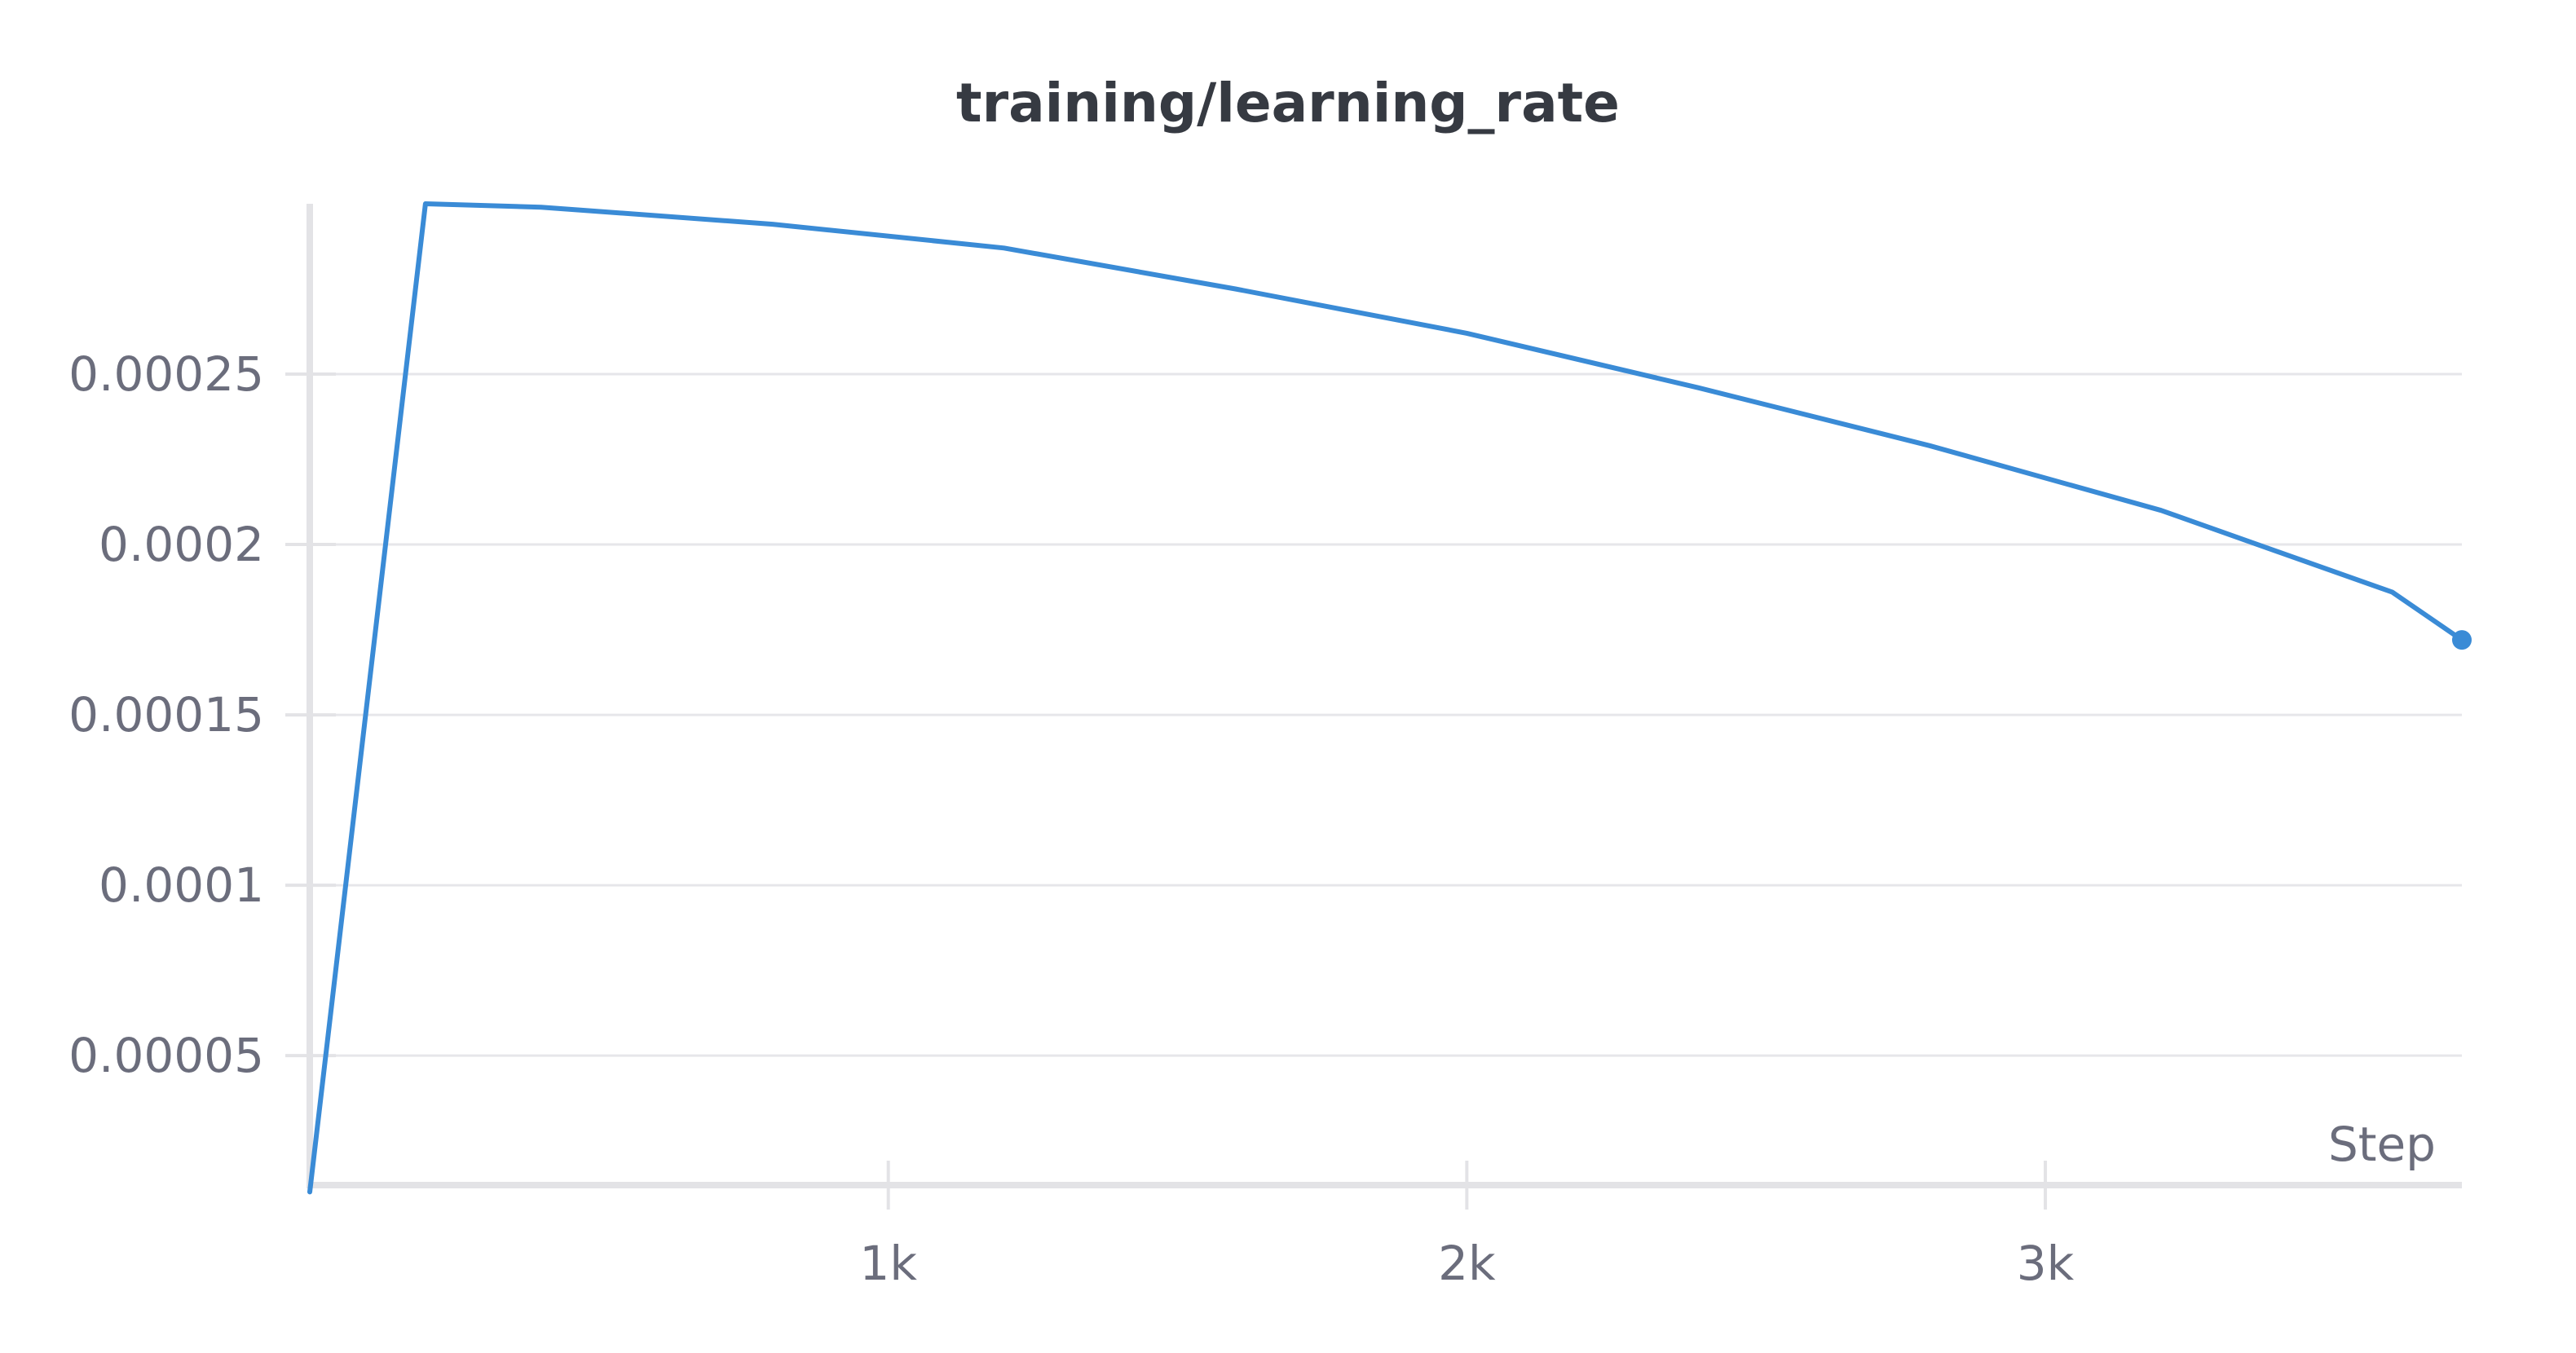 Image resolution: width=2576 pixels, height=1353 pixels. I want to click on x-tick-label: 2k, so click(1467, 1263).